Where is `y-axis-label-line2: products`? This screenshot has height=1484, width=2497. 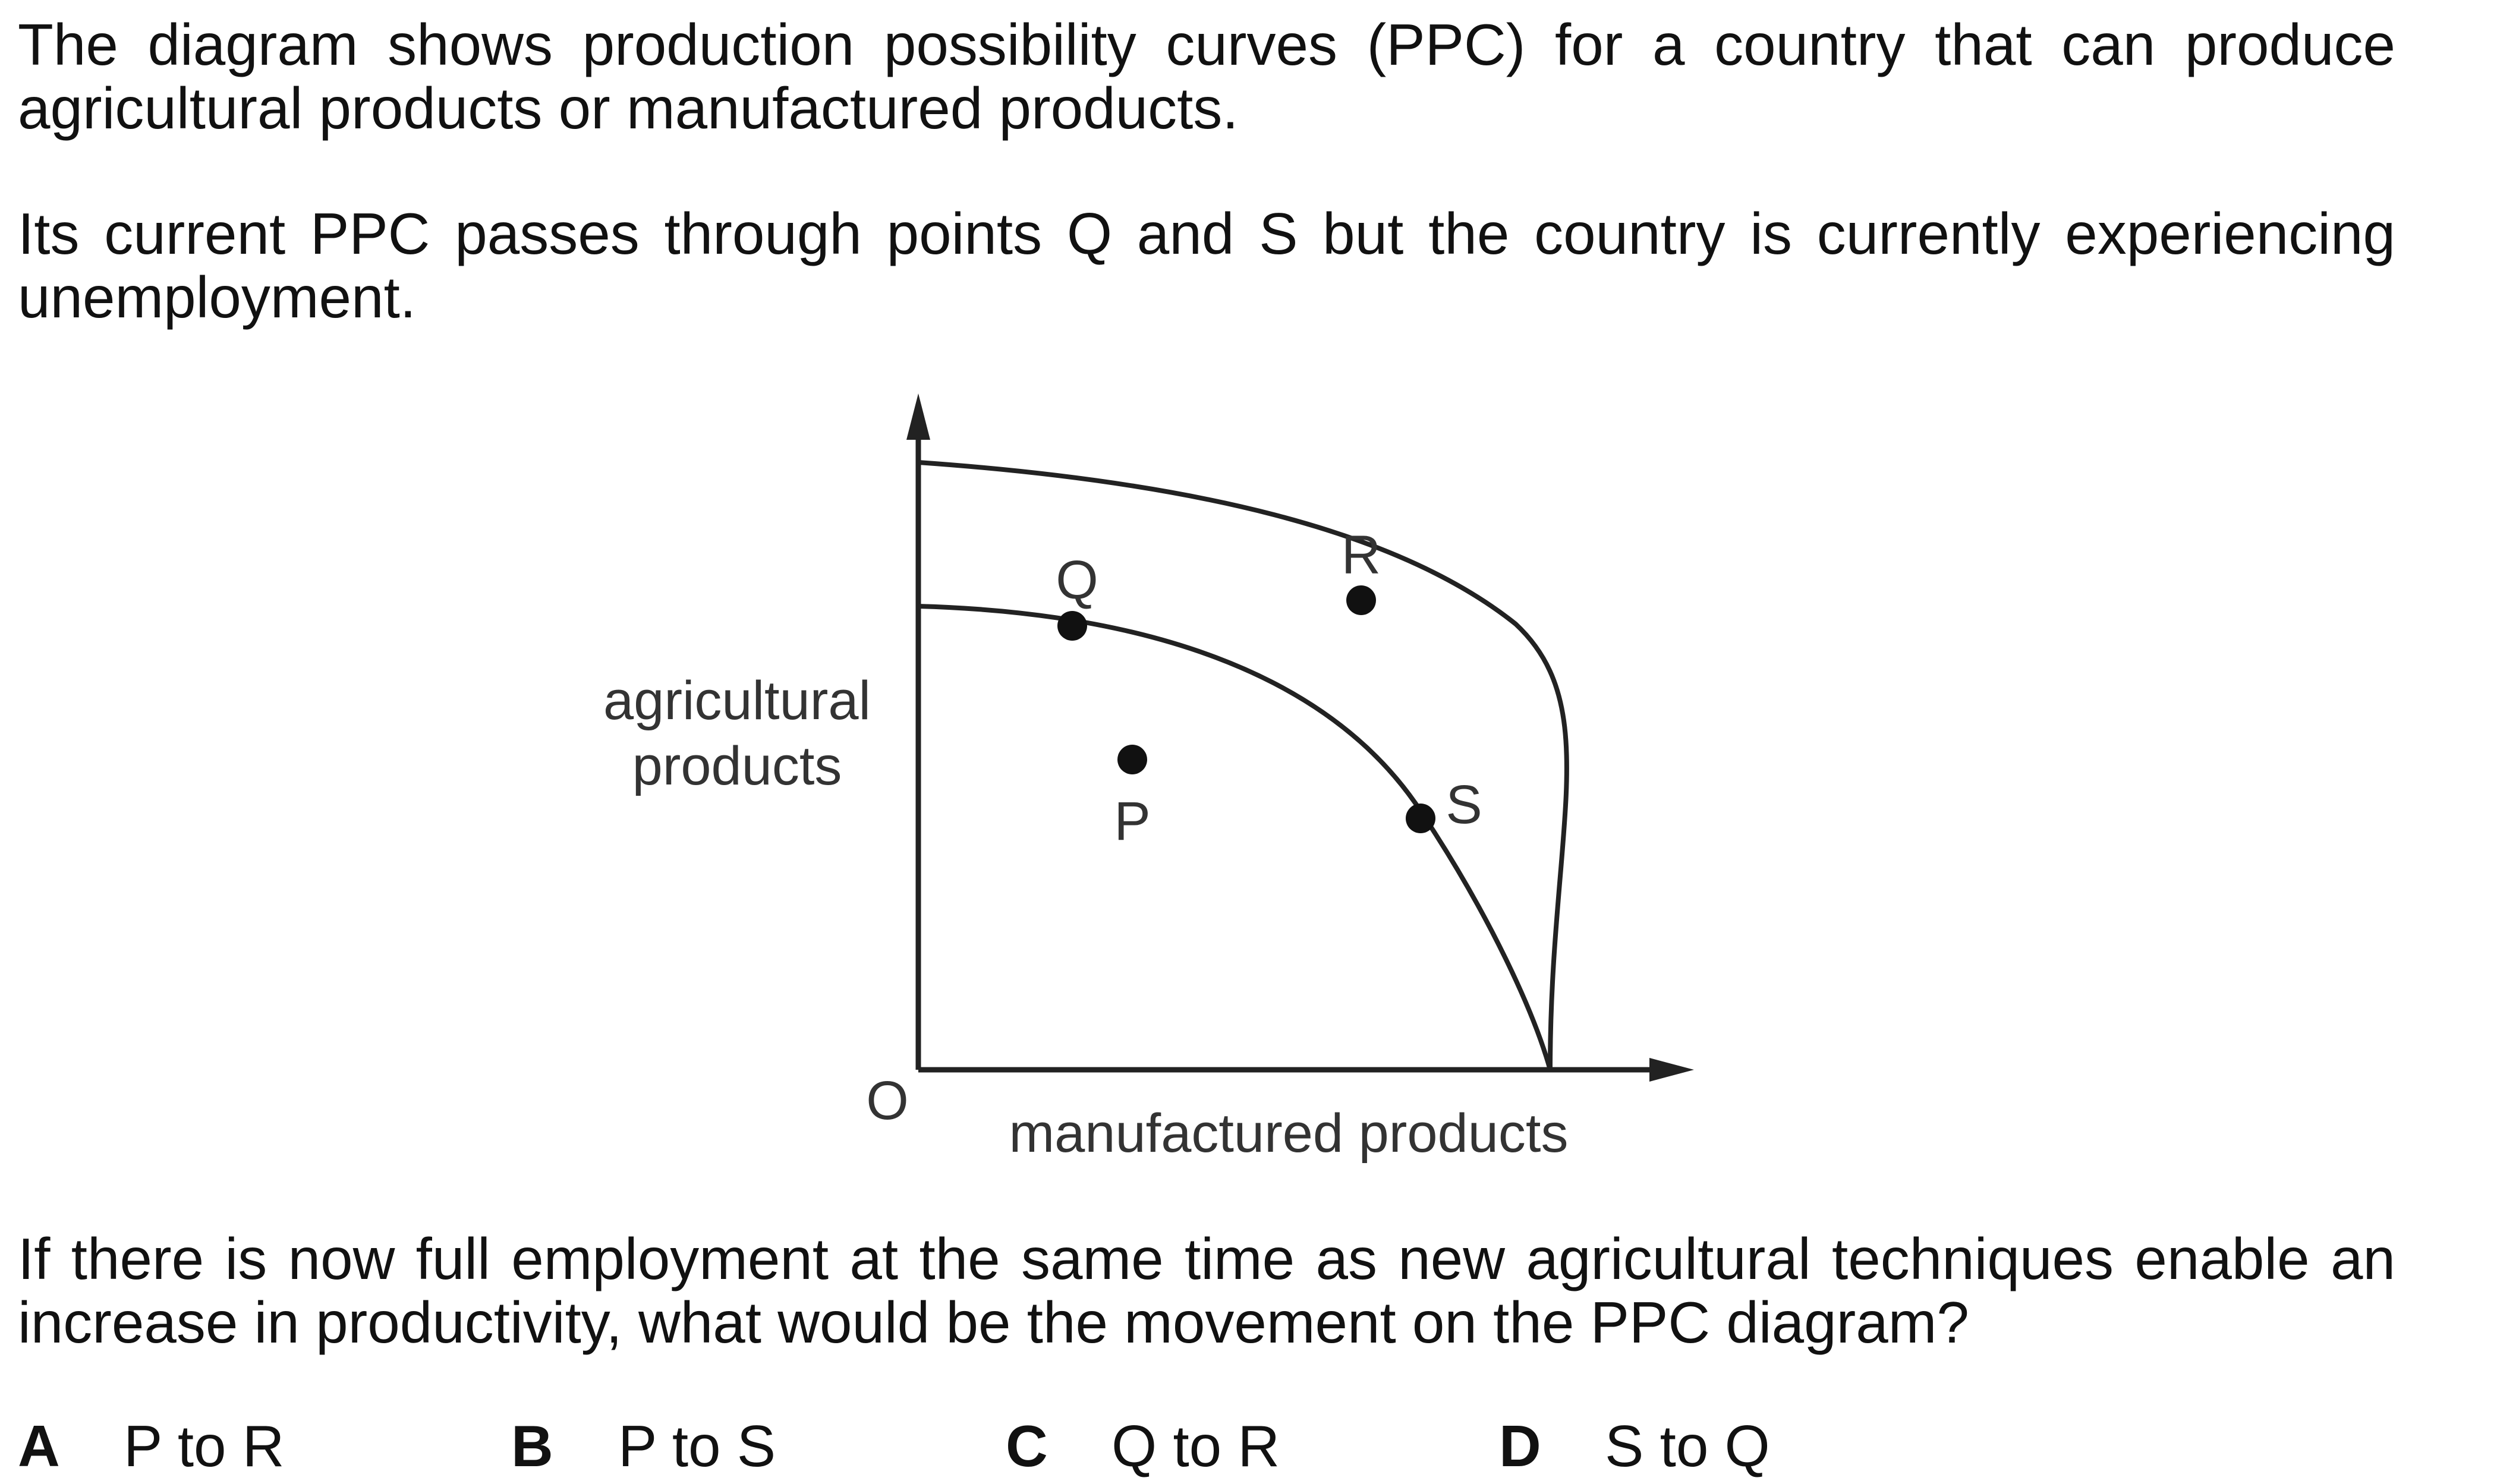 y-axis-label-line2: products is located at coordinates (737, 766).